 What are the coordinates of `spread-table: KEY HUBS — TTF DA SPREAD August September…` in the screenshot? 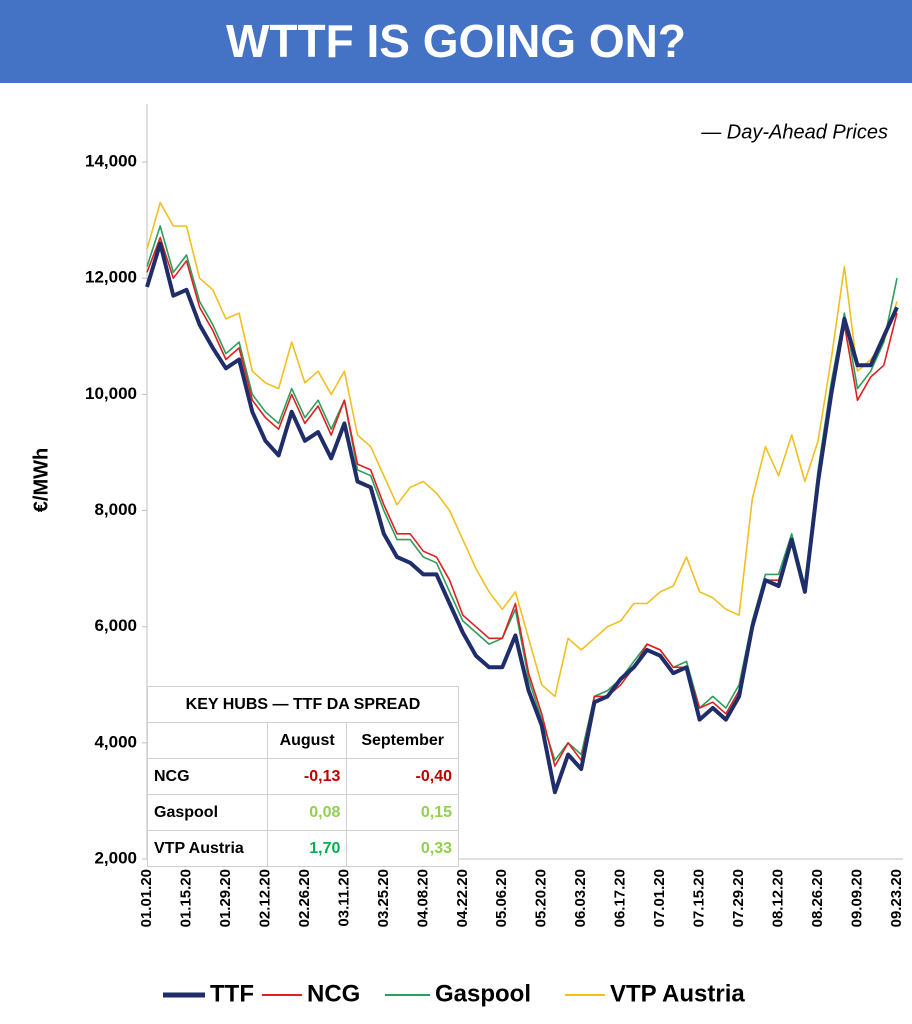 It's located at (303, 776).